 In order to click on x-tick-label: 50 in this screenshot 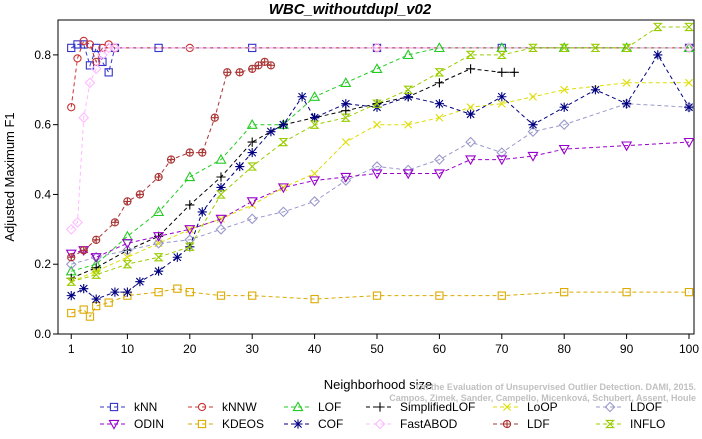, I will do `click(377, 349)`.